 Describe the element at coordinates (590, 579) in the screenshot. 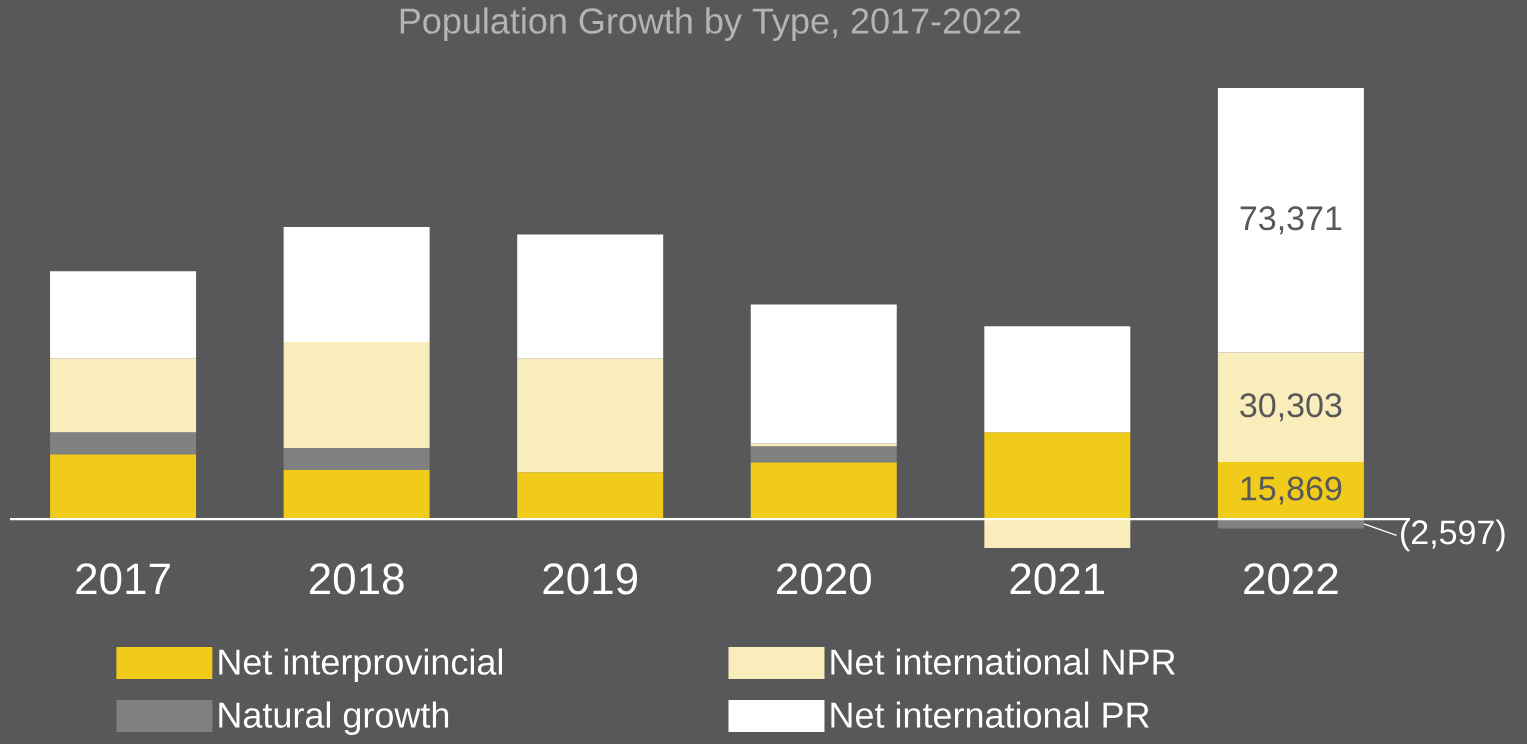

I see `x-tick-label: 2019` at that location.